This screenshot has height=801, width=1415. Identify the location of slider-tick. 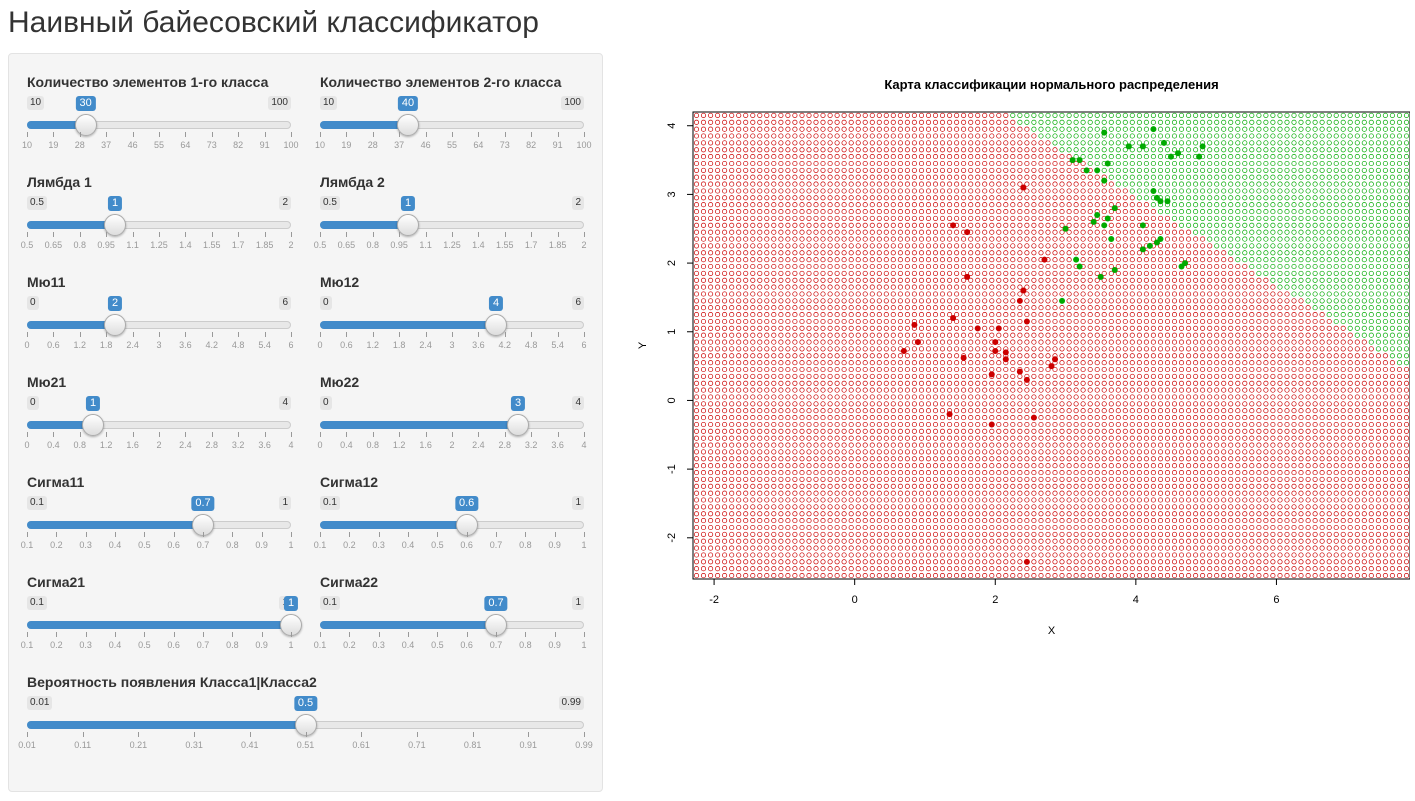
(27, 434).